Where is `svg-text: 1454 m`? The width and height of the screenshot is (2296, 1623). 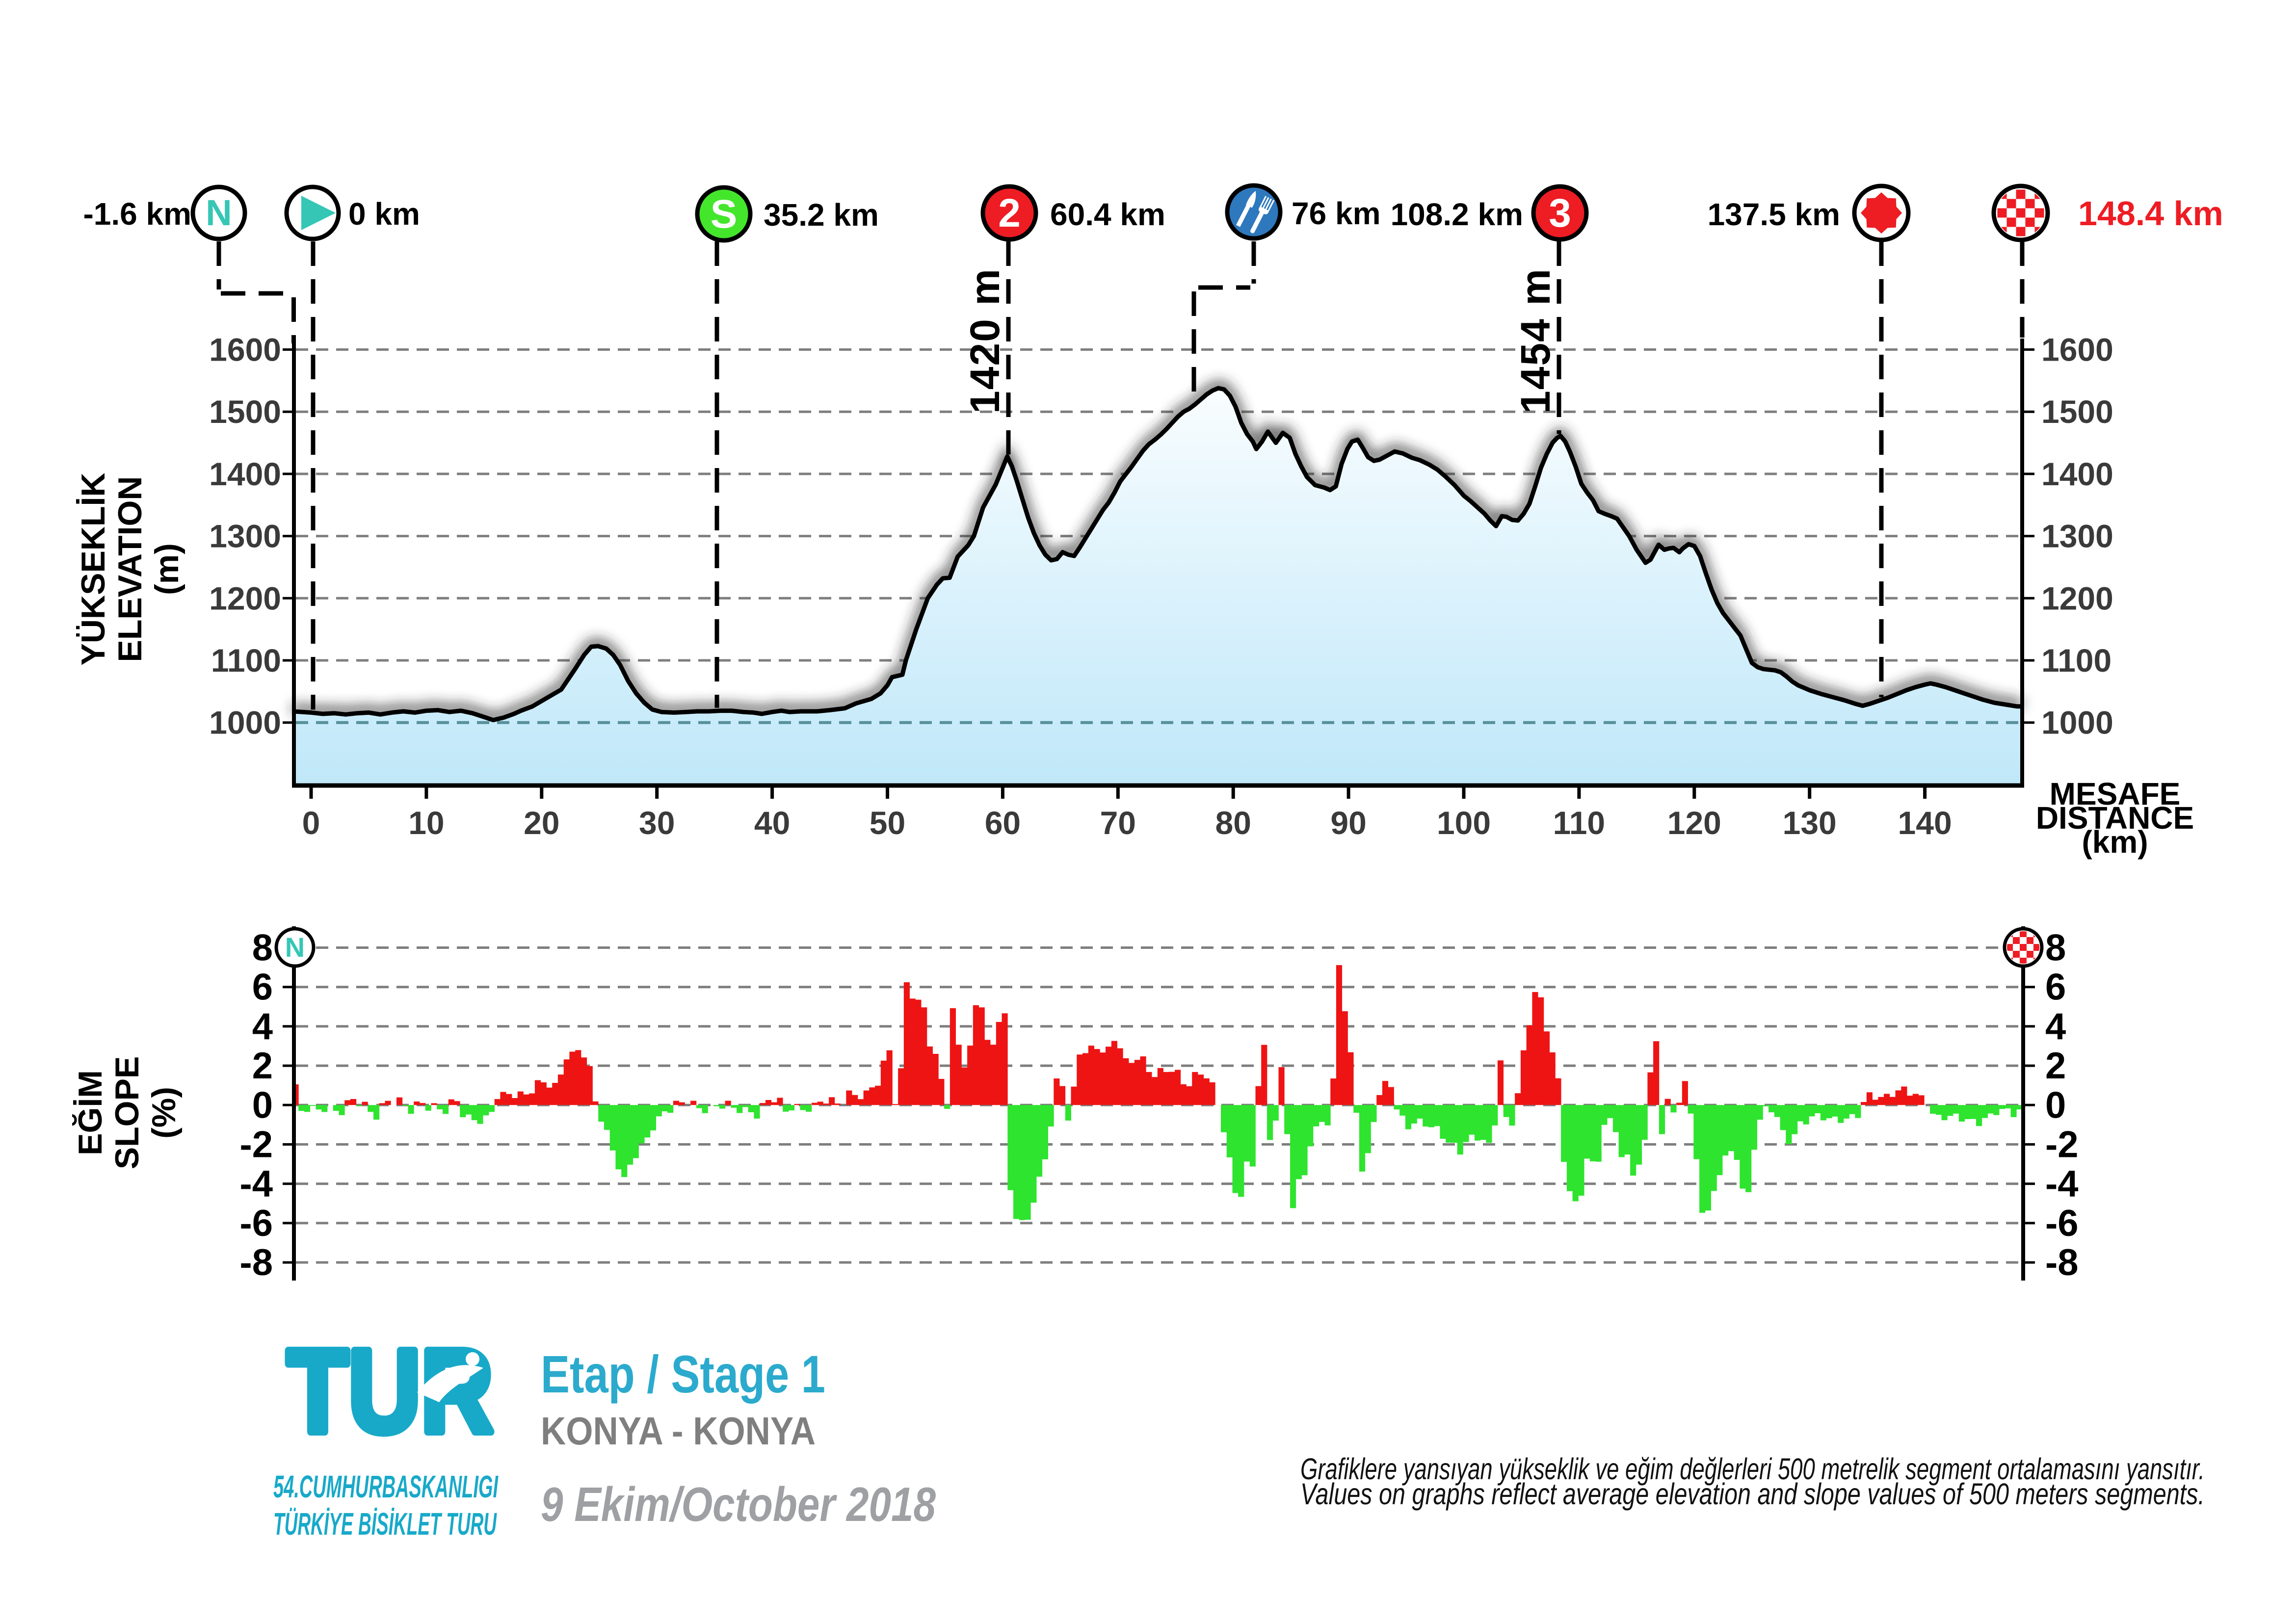
svg-text: 1454 m is located at coordinates (1535, 341).